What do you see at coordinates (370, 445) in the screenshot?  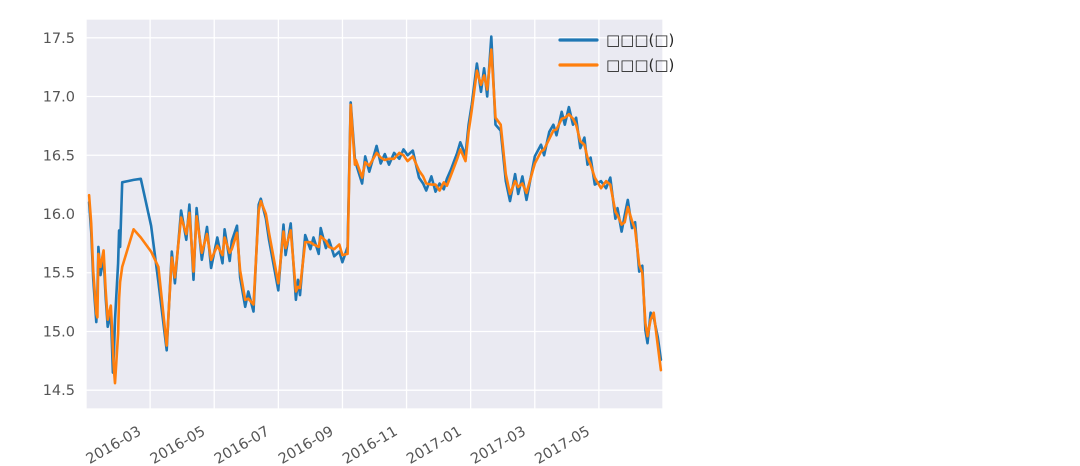 I see `x-tick-label: 2016-11` at bounding box center [370, 445].